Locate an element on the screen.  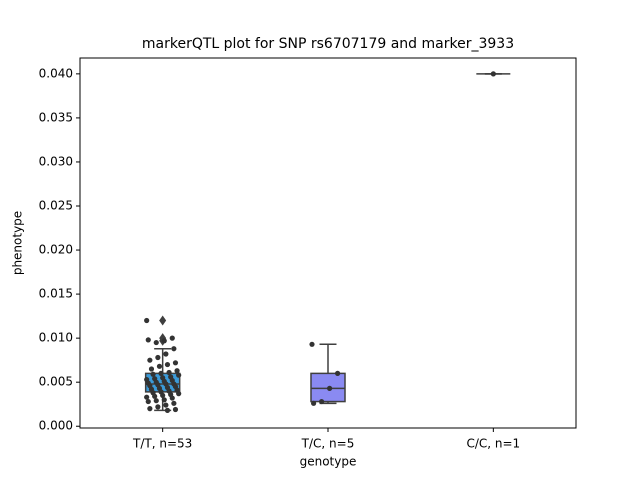
y-tick-label: 0.005 is located at coordinates (56, 382).